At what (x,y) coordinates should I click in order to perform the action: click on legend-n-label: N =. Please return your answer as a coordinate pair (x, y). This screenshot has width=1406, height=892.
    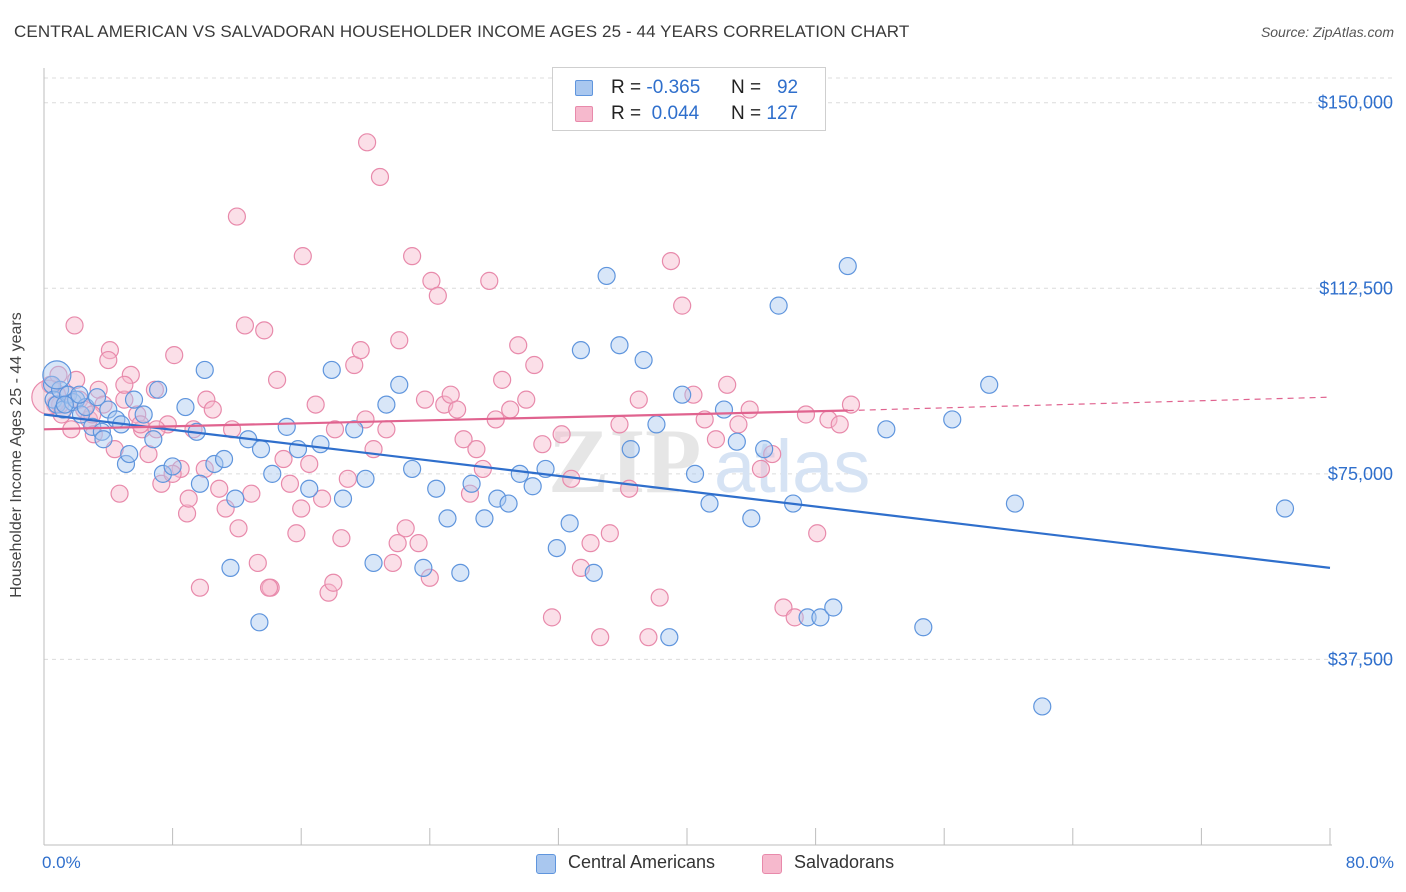
    Looking at the image, I should click on (746, 87).